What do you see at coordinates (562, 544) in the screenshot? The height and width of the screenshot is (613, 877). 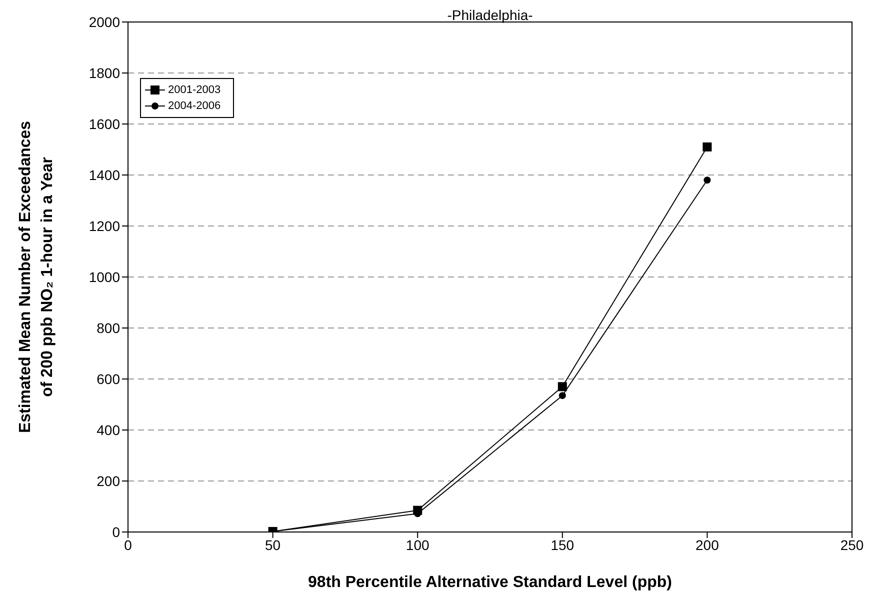 I see `x-tick-label: 150` at bounding box center [562, 544].